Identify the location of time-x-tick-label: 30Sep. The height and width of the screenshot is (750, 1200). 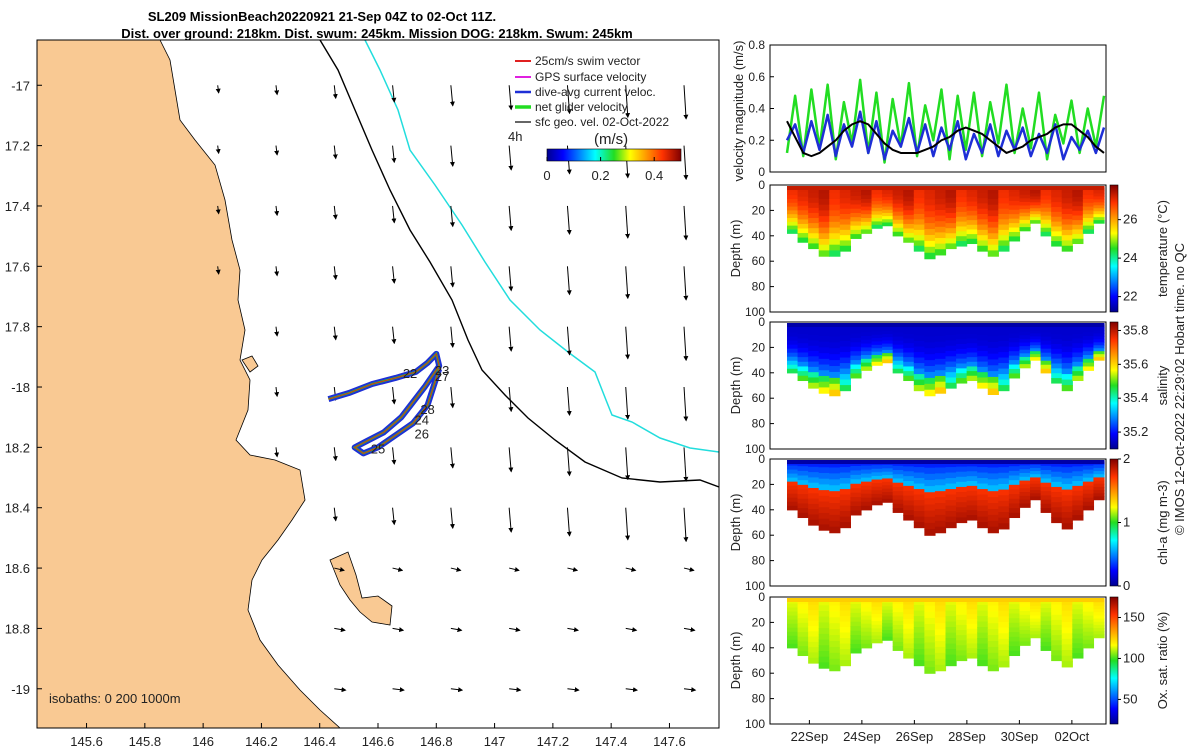
(1020, 736).